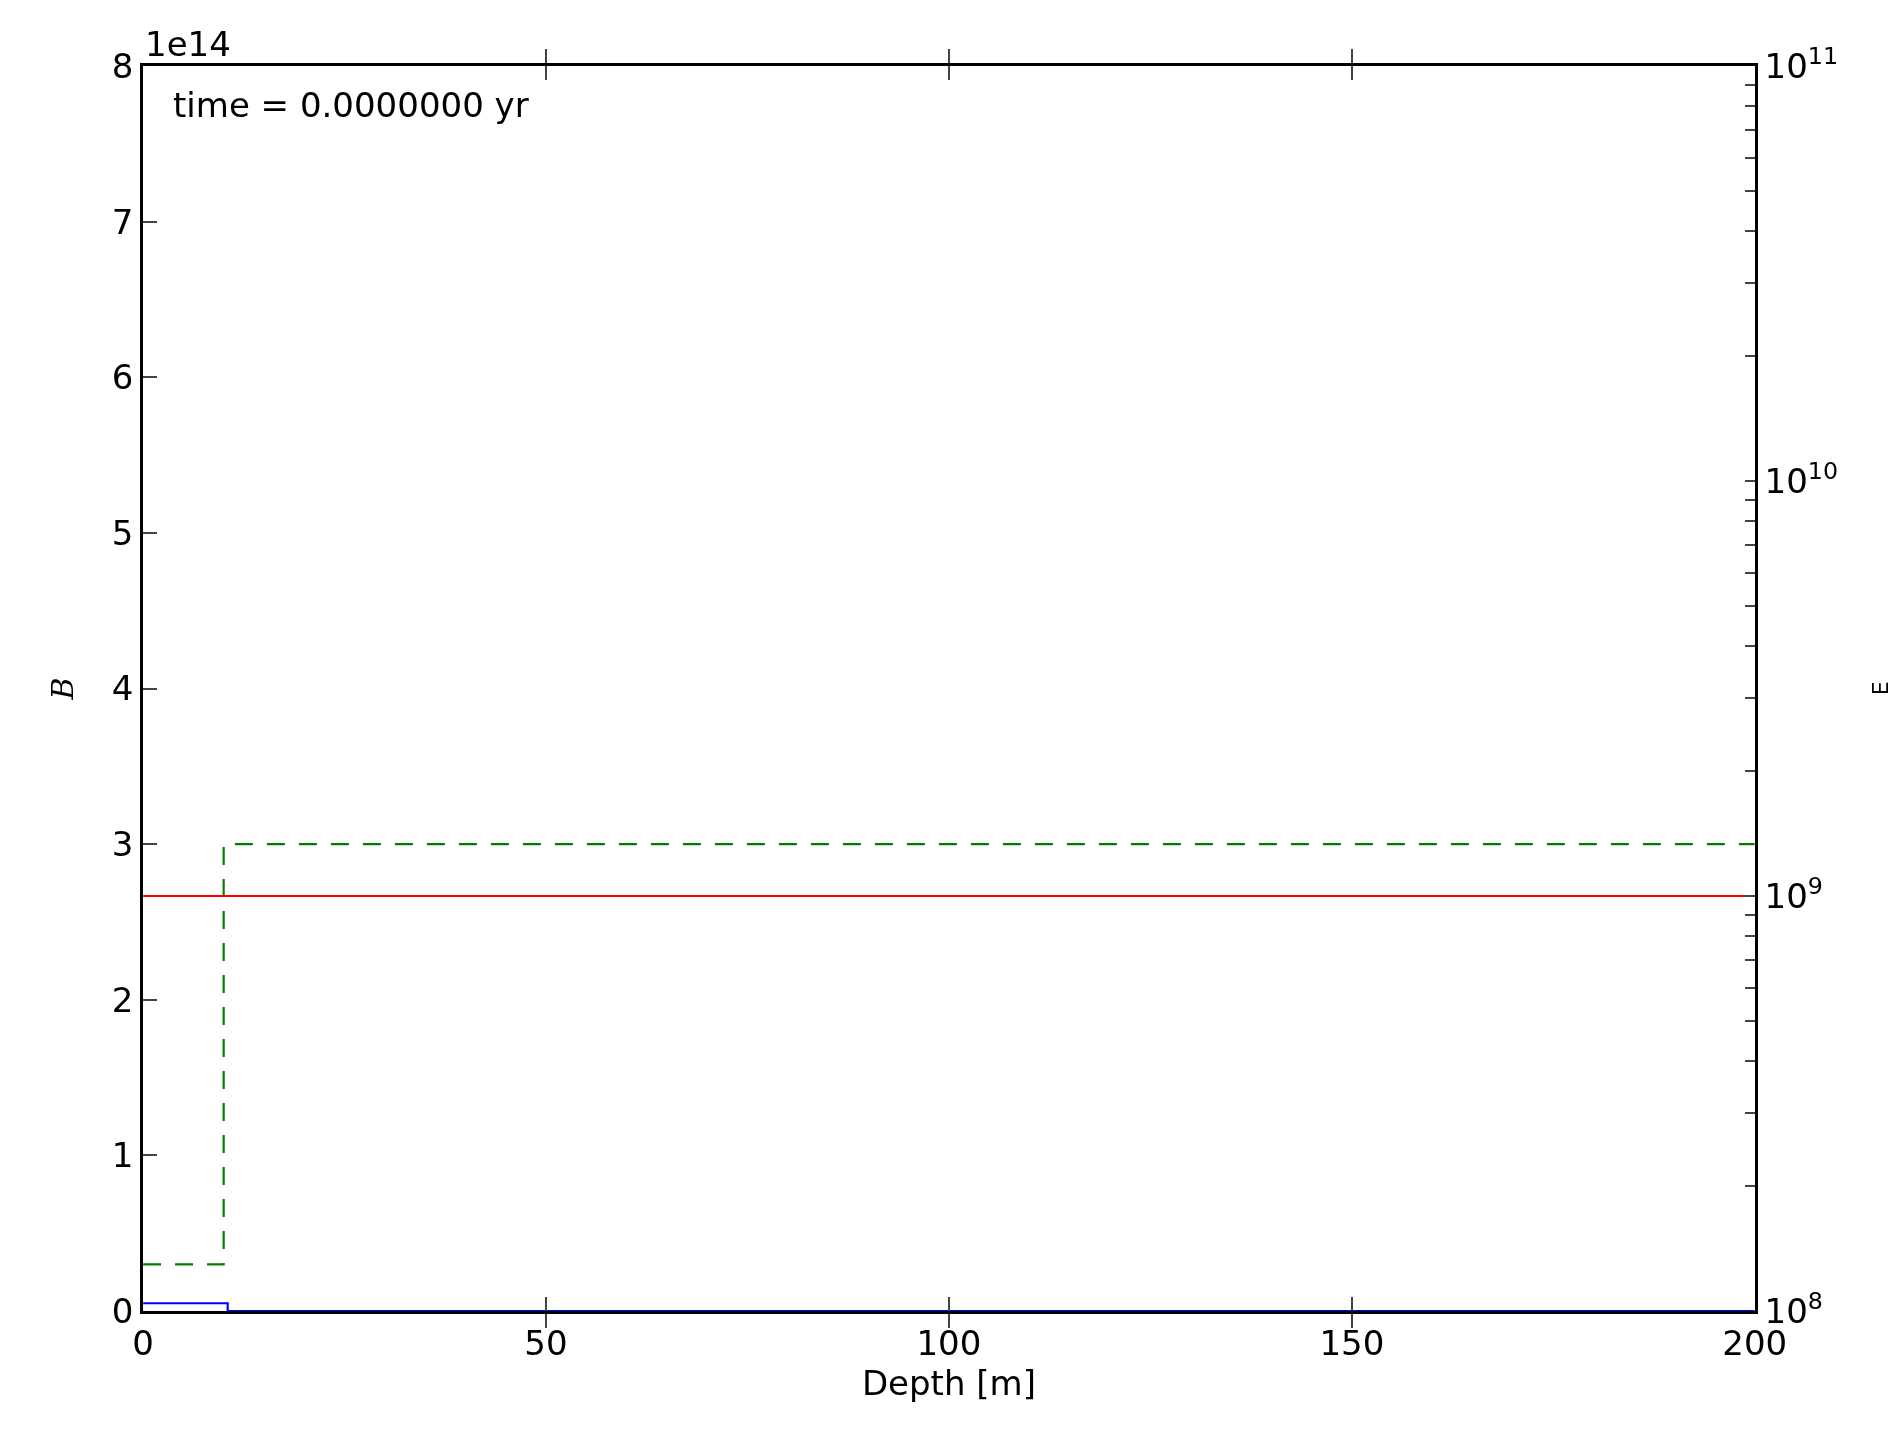 The height and width of the screenshot is (1435, 1895). I want to click on y-tick-label: 1, so click(122, 1155).